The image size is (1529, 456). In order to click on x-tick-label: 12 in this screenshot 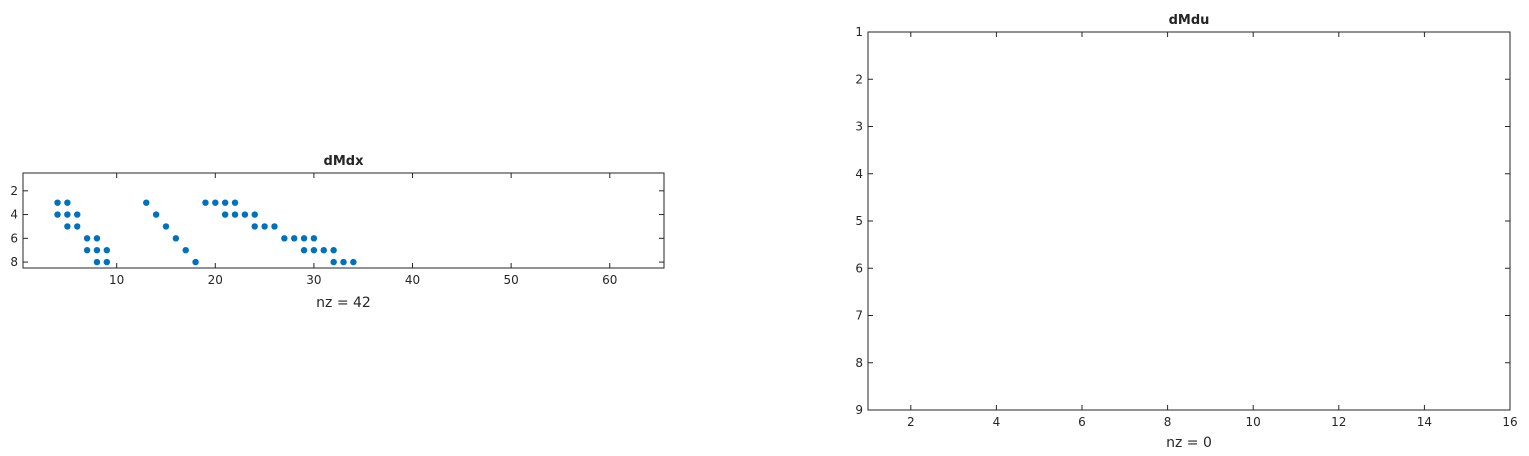, I will do `click(1338, 422)`.